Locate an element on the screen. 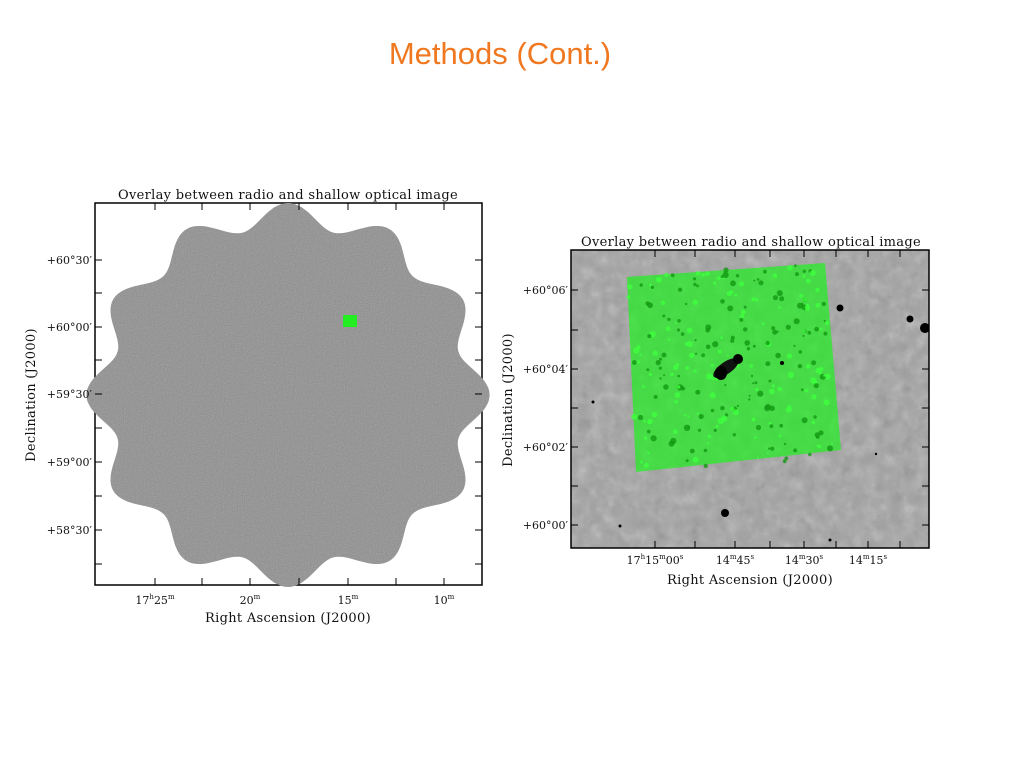 The image size is (1024, 768). x-tick-label: 17h15m00s is located at coordinates (655, 560).